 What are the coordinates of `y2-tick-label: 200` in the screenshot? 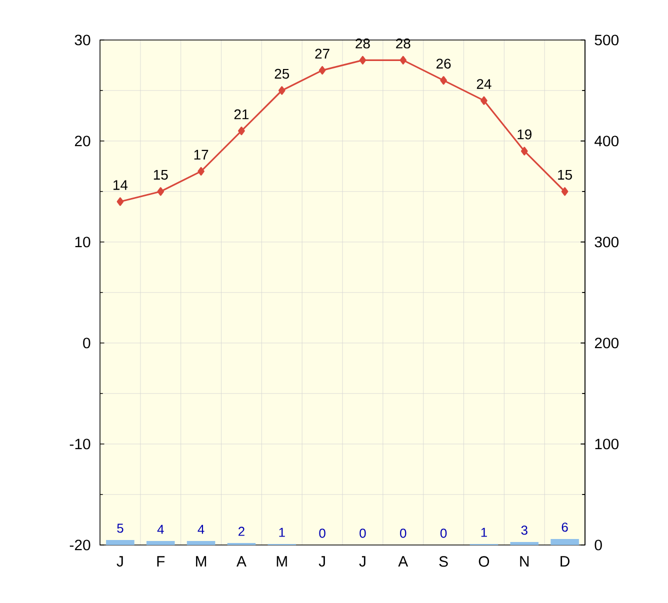 It's located at (606, 343).